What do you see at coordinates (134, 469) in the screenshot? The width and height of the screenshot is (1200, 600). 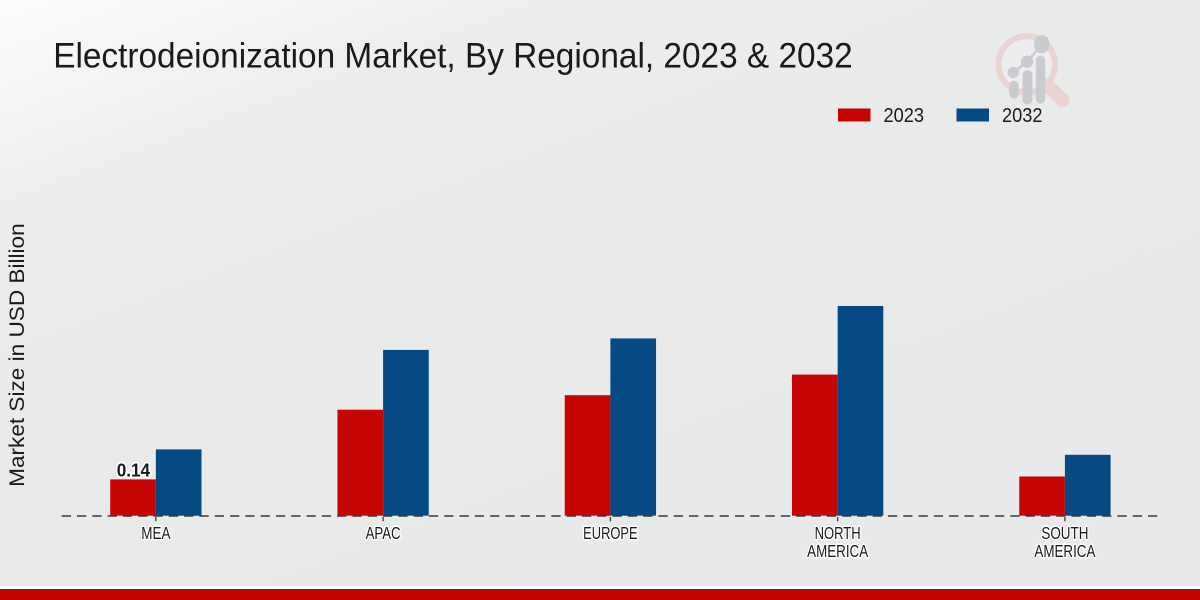 I see `svg-text: 0.14` at bounding box center [134, 469].